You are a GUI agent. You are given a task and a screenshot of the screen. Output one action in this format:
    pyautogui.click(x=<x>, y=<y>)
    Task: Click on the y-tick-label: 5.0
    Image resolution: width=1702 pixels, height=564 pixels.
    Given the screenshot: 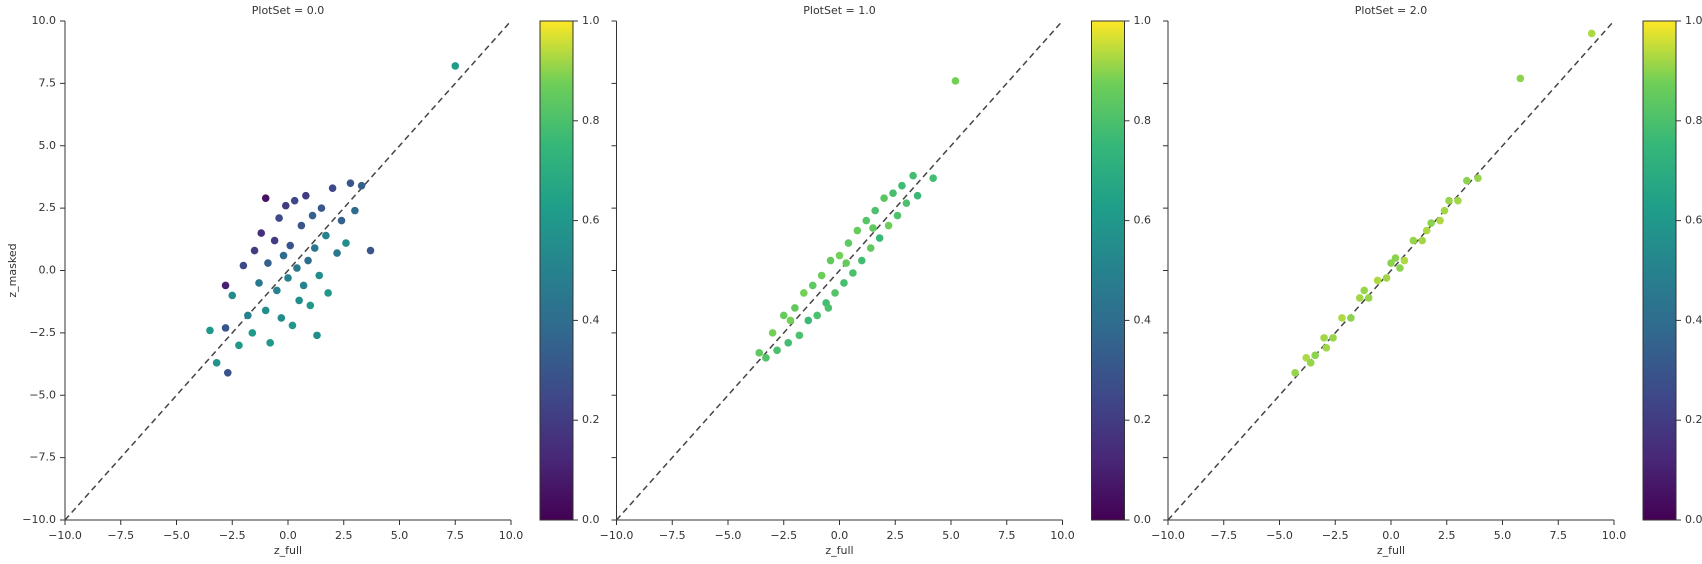 What is the action you would take?
    pyautogui.click(x=48, y=145)
    